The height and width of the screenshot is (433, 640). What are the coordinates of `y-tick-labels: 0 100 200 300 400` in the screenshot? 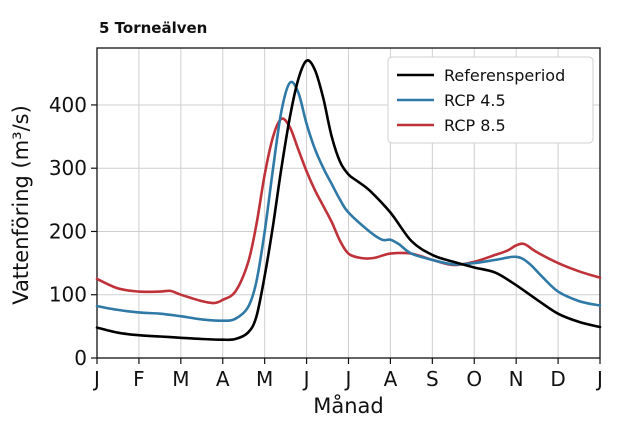 It's located at (73, 231).